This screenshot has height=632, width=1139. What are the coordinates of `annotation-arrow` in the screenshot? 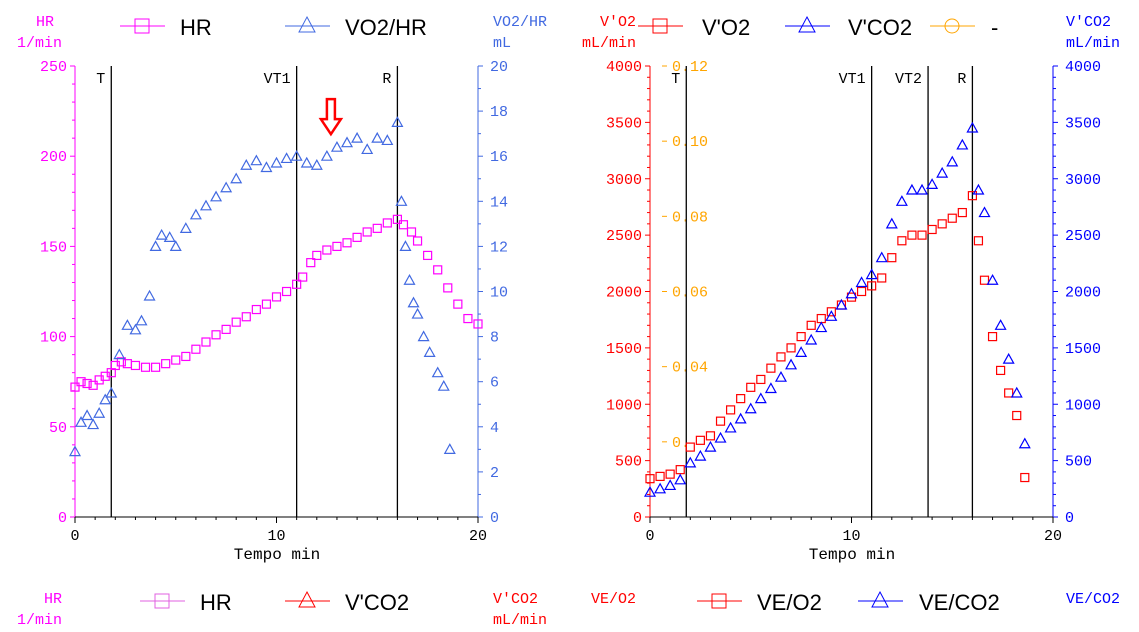 It's located at (331, 117).